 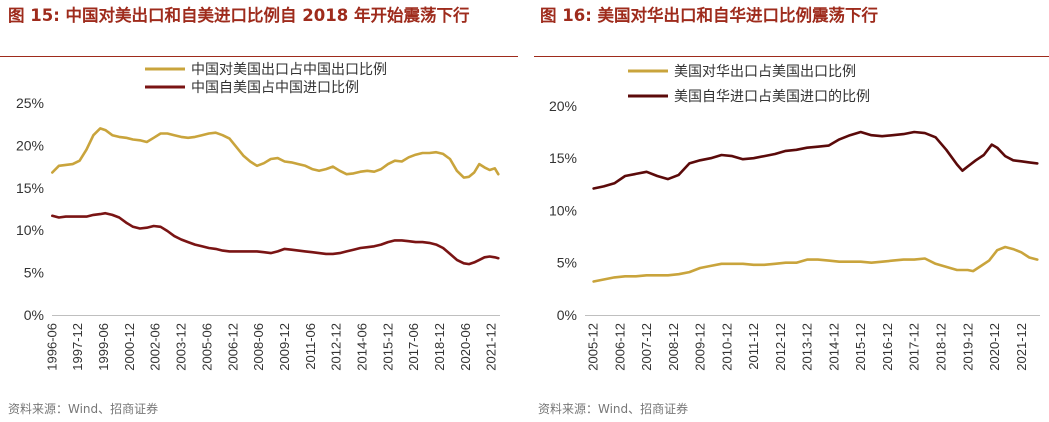 I want to click on y-tick-label: 25%, so click(x=30, y=103).